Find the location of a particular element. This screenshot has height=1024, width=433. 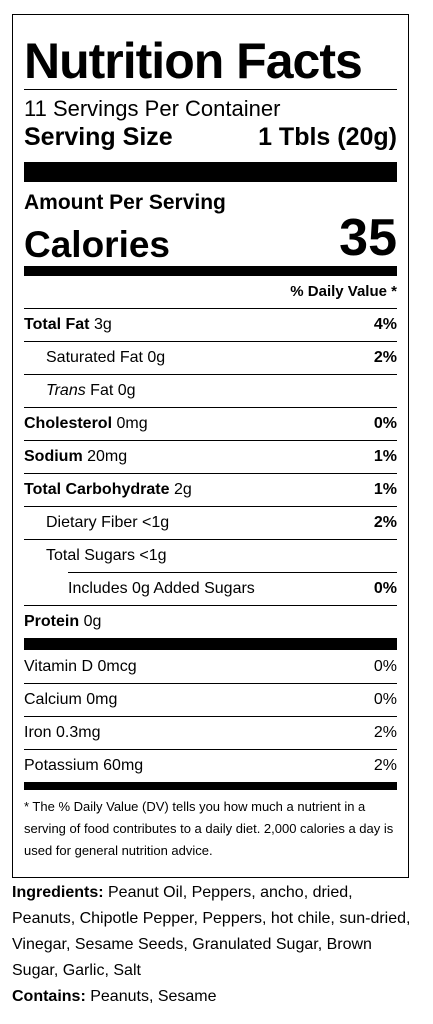

nutrient-row-total-carbohydrate: Total Carbohydrate 2g 1% is located at coordinates (210, 489).